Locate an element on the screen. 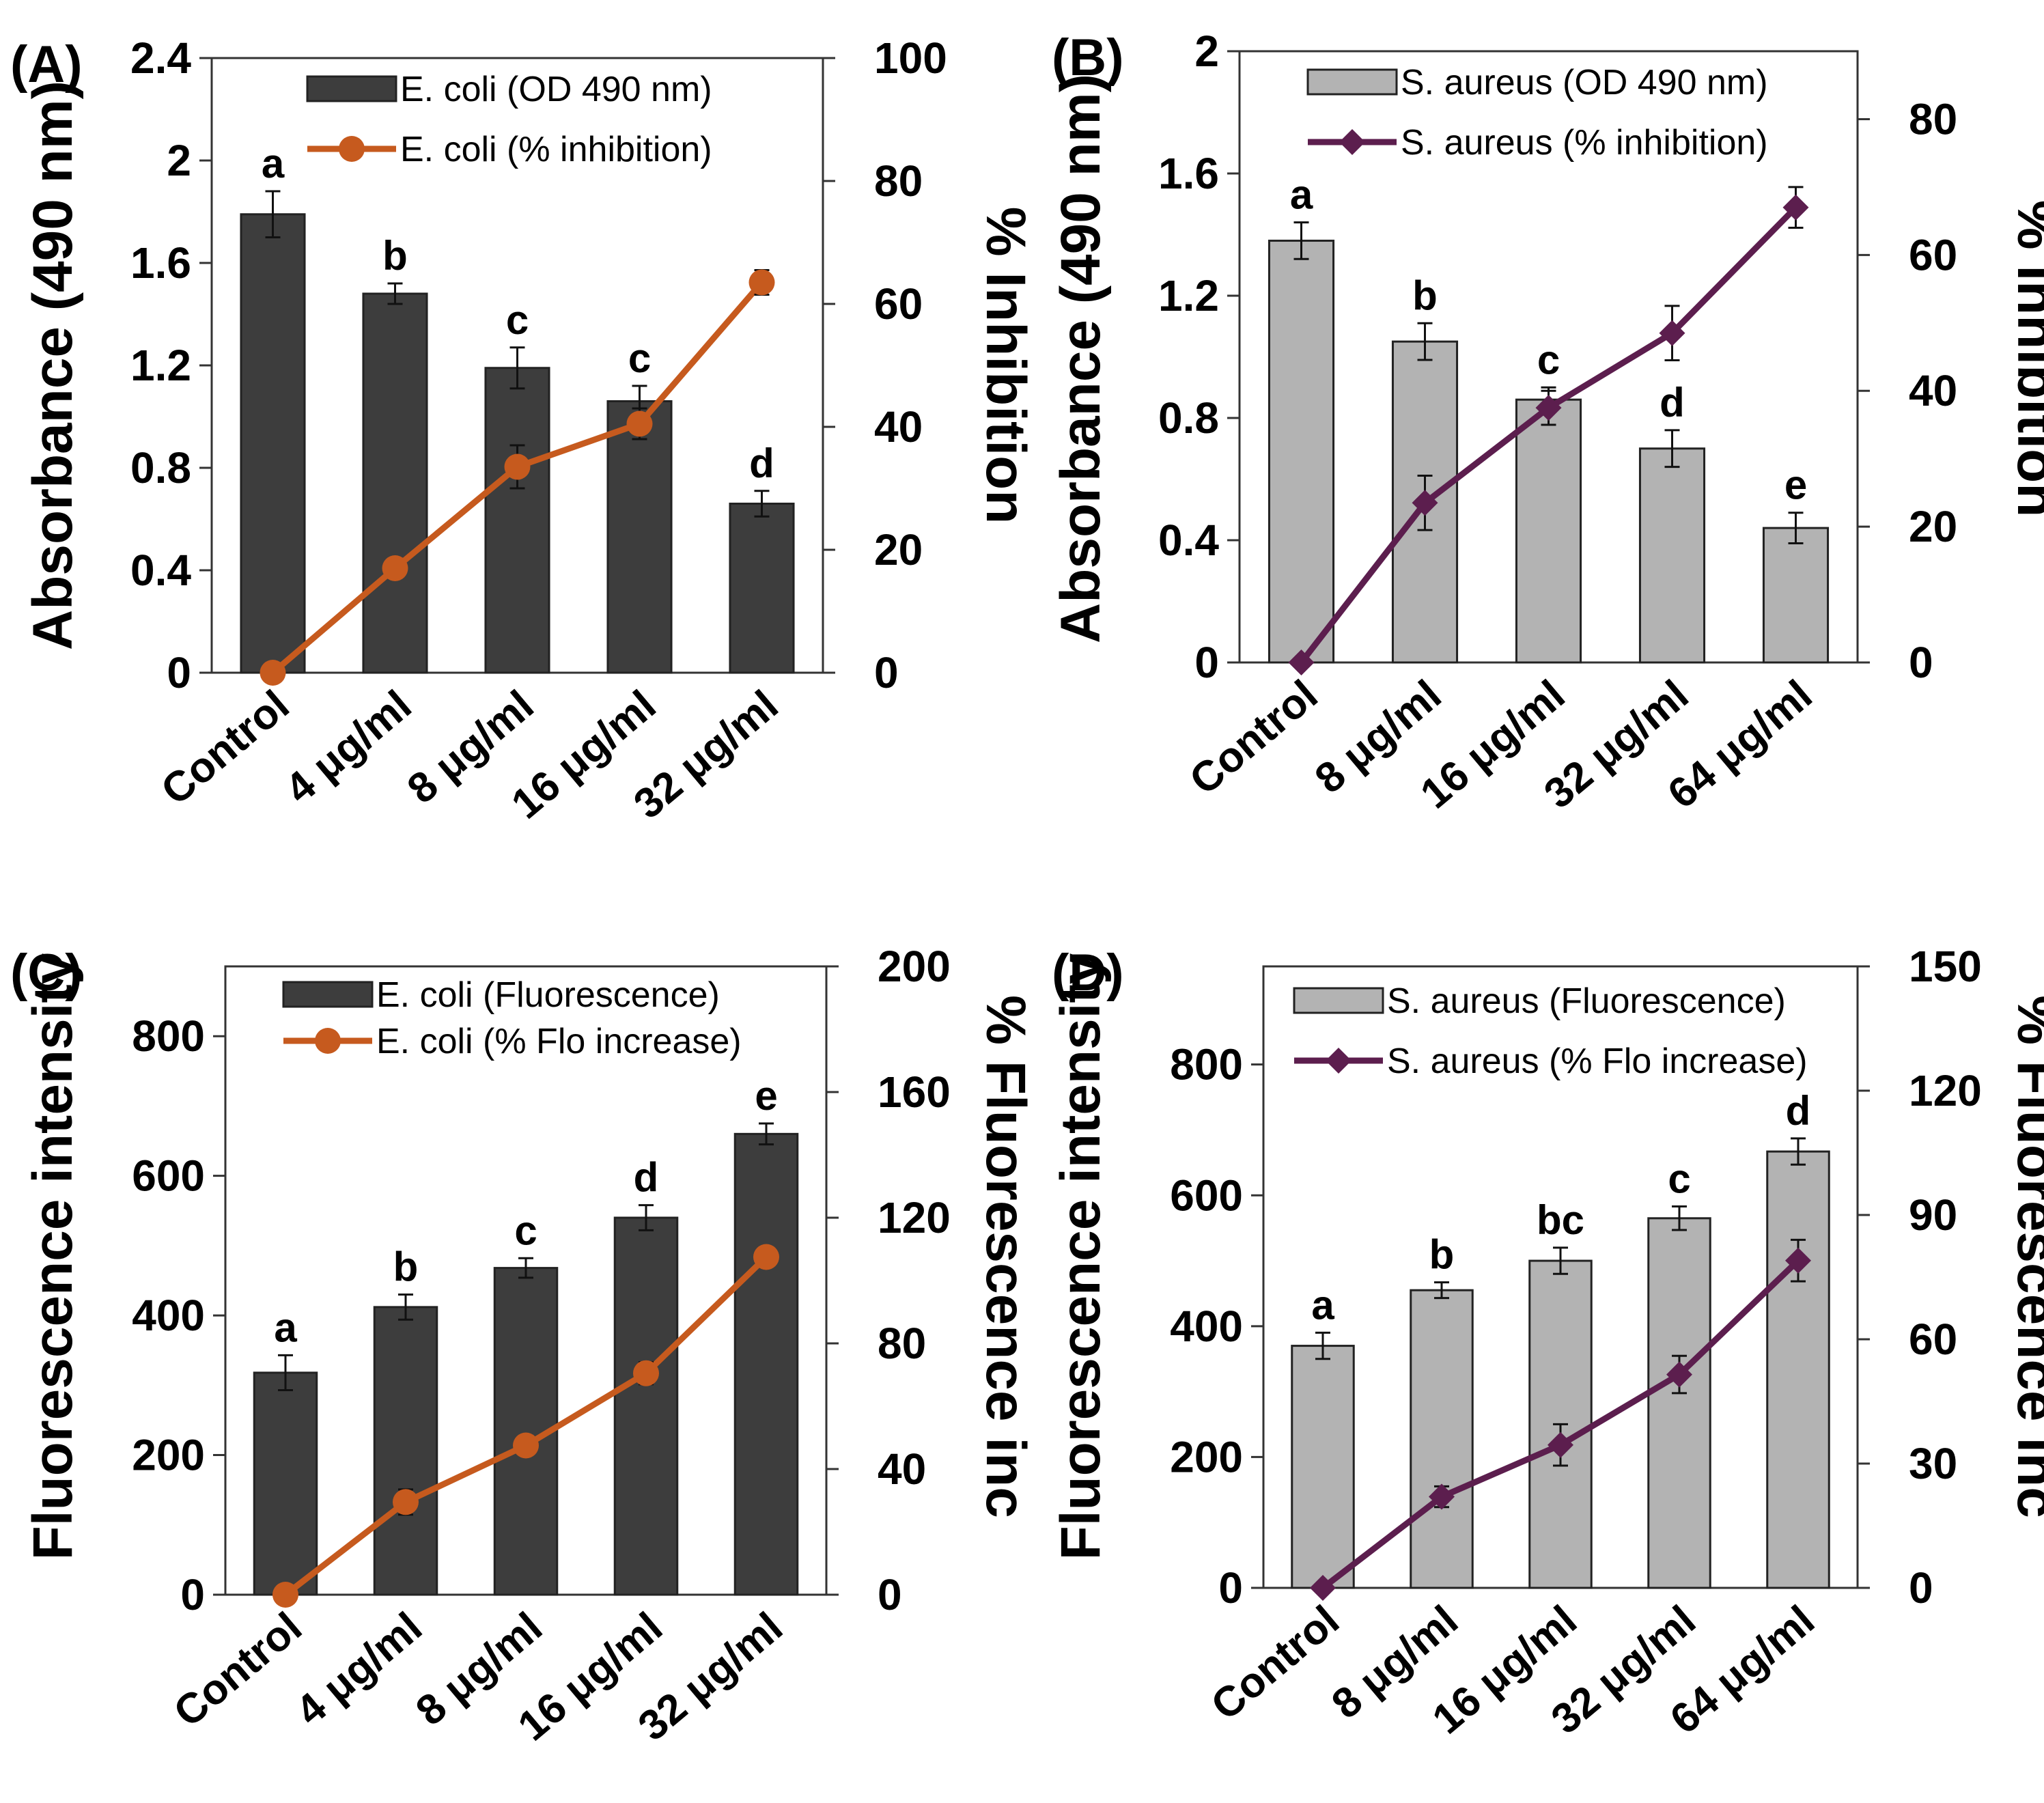  y2-axis-title: % Fluorescence inc is located at coordinates (2025, 1256).